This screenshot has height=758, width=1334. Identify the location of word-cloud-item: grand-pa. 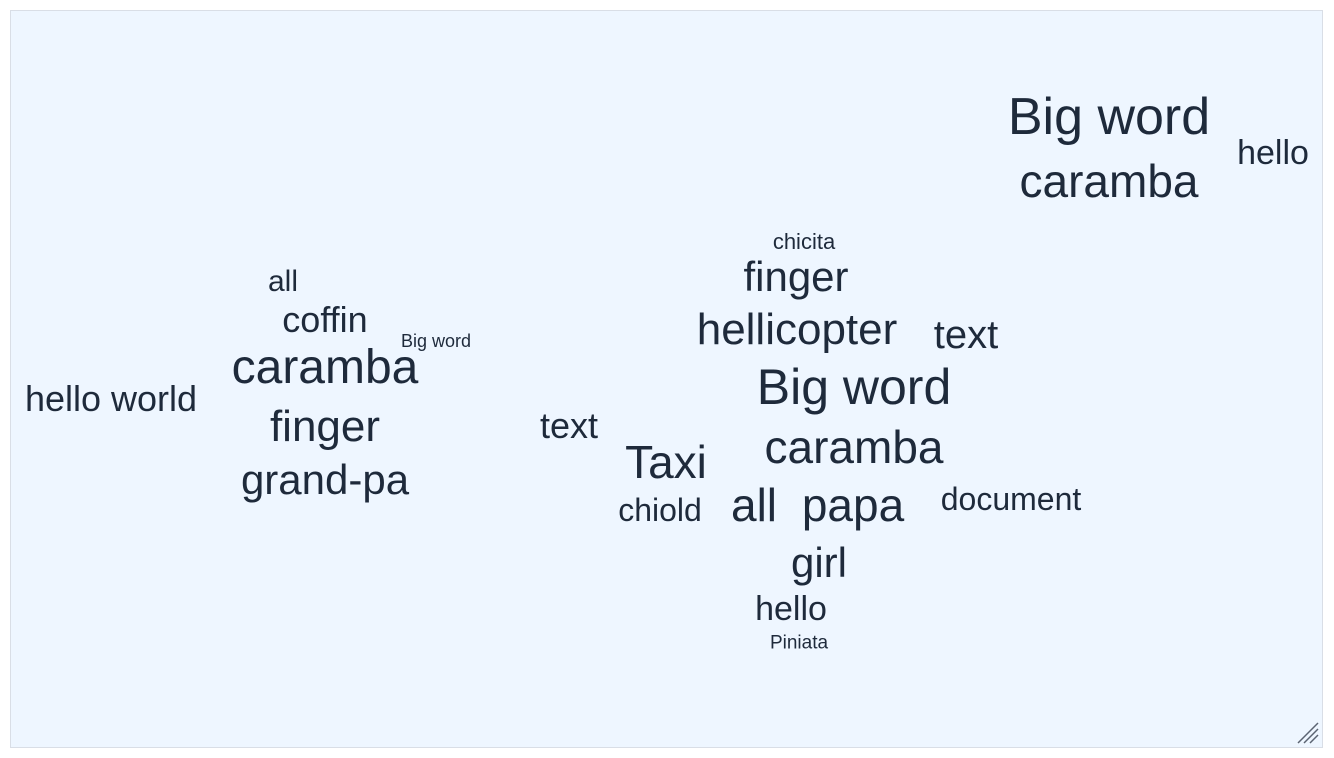
(325, 479).